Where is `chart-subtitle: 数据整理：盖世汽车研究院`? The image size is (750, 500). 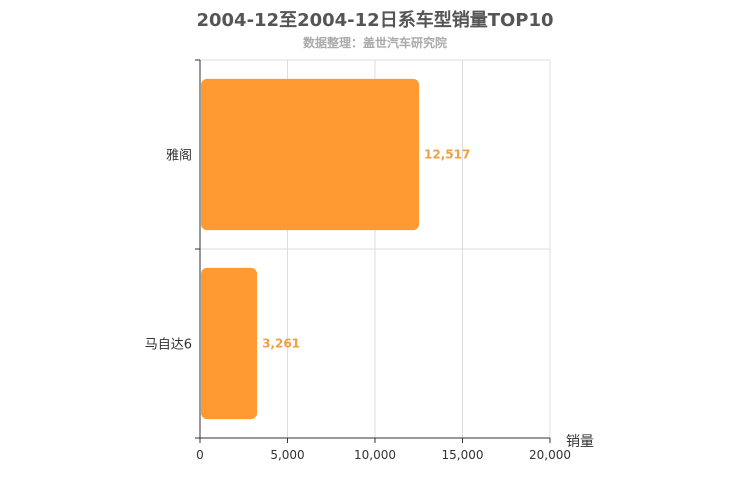 chart-subtitle: 数据整理：盖世汽车研究院 is located at coordinates (374, 43).